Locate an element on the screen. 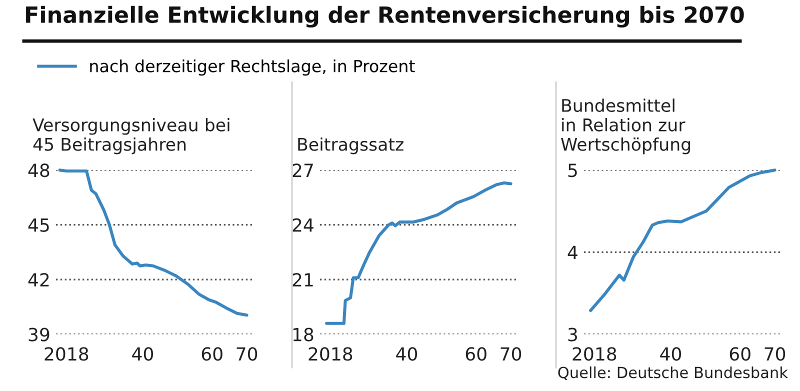 This screenshot has height=391, width=800. y-tick-label: 21 is located at coordinates (302, 279).